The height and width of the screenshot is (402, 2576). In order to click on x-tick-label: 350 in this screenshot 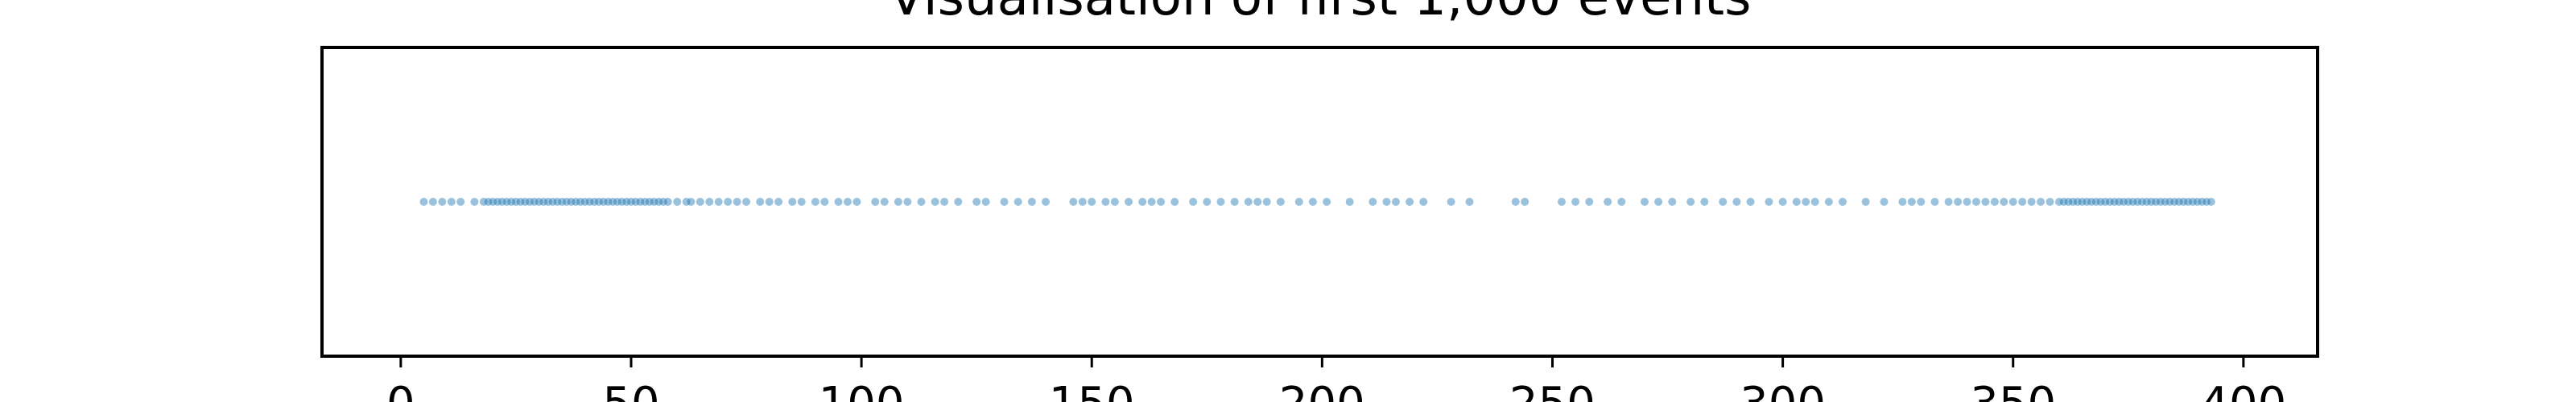, I will do `click(2013, 390)`.